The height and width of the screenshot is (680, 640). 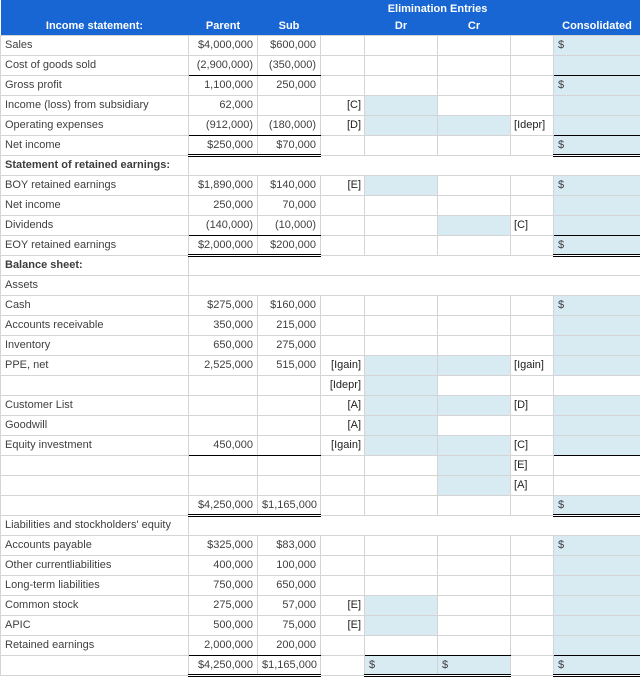 What do you see at coordinates (289, 145) in the screenshot?
I see `sub-value: $70,000` at bounding box center [289, 145].